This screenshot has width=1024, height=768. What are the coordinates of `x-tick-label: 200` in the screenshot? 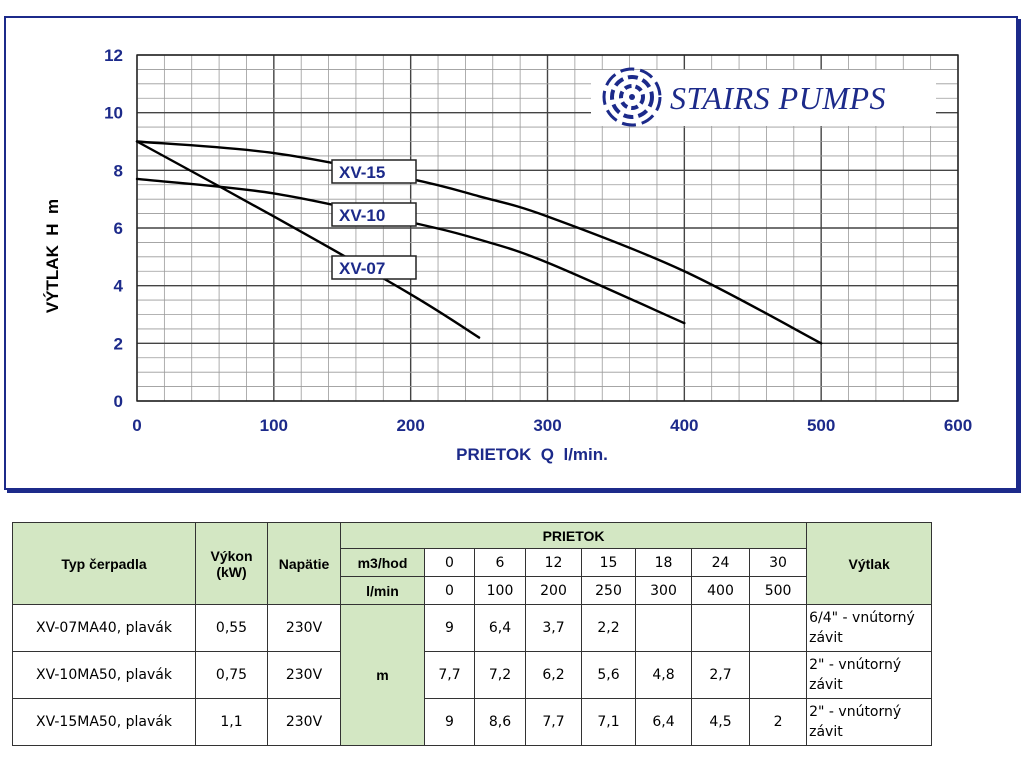 It's located at (410, 425).